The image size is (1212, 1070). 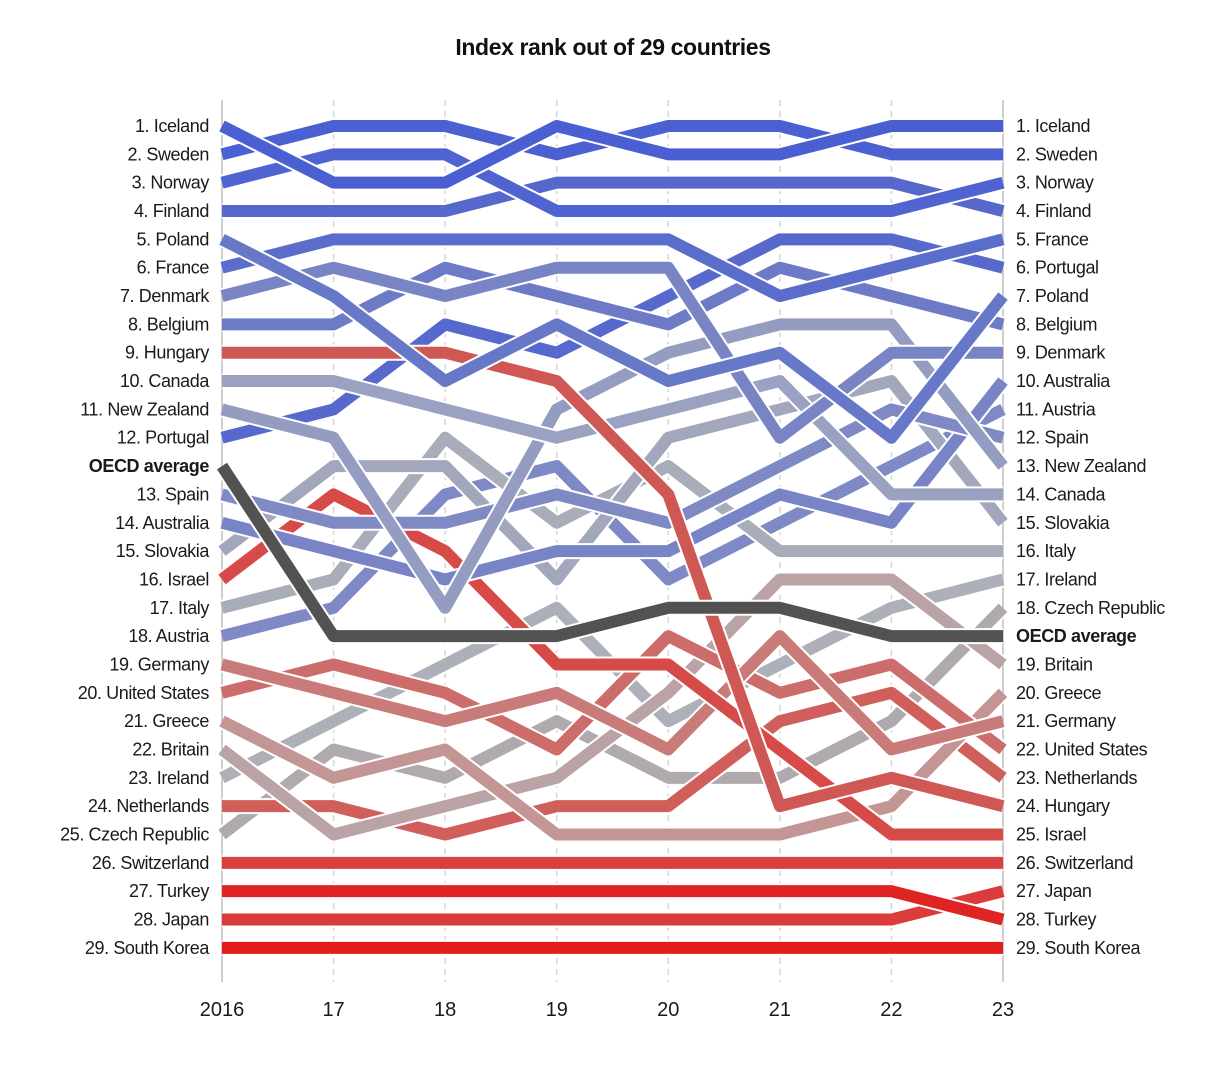 I want to click on series-turkey, so click(x=613, y=905).